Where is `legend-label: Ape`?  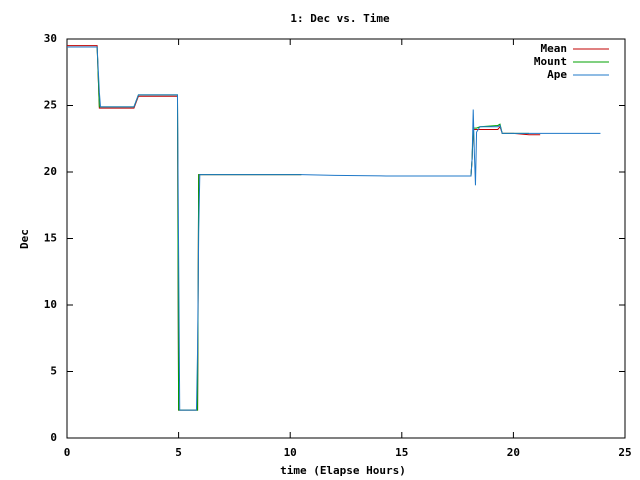
legend-label: Ape is located at coordinates (557, 74).